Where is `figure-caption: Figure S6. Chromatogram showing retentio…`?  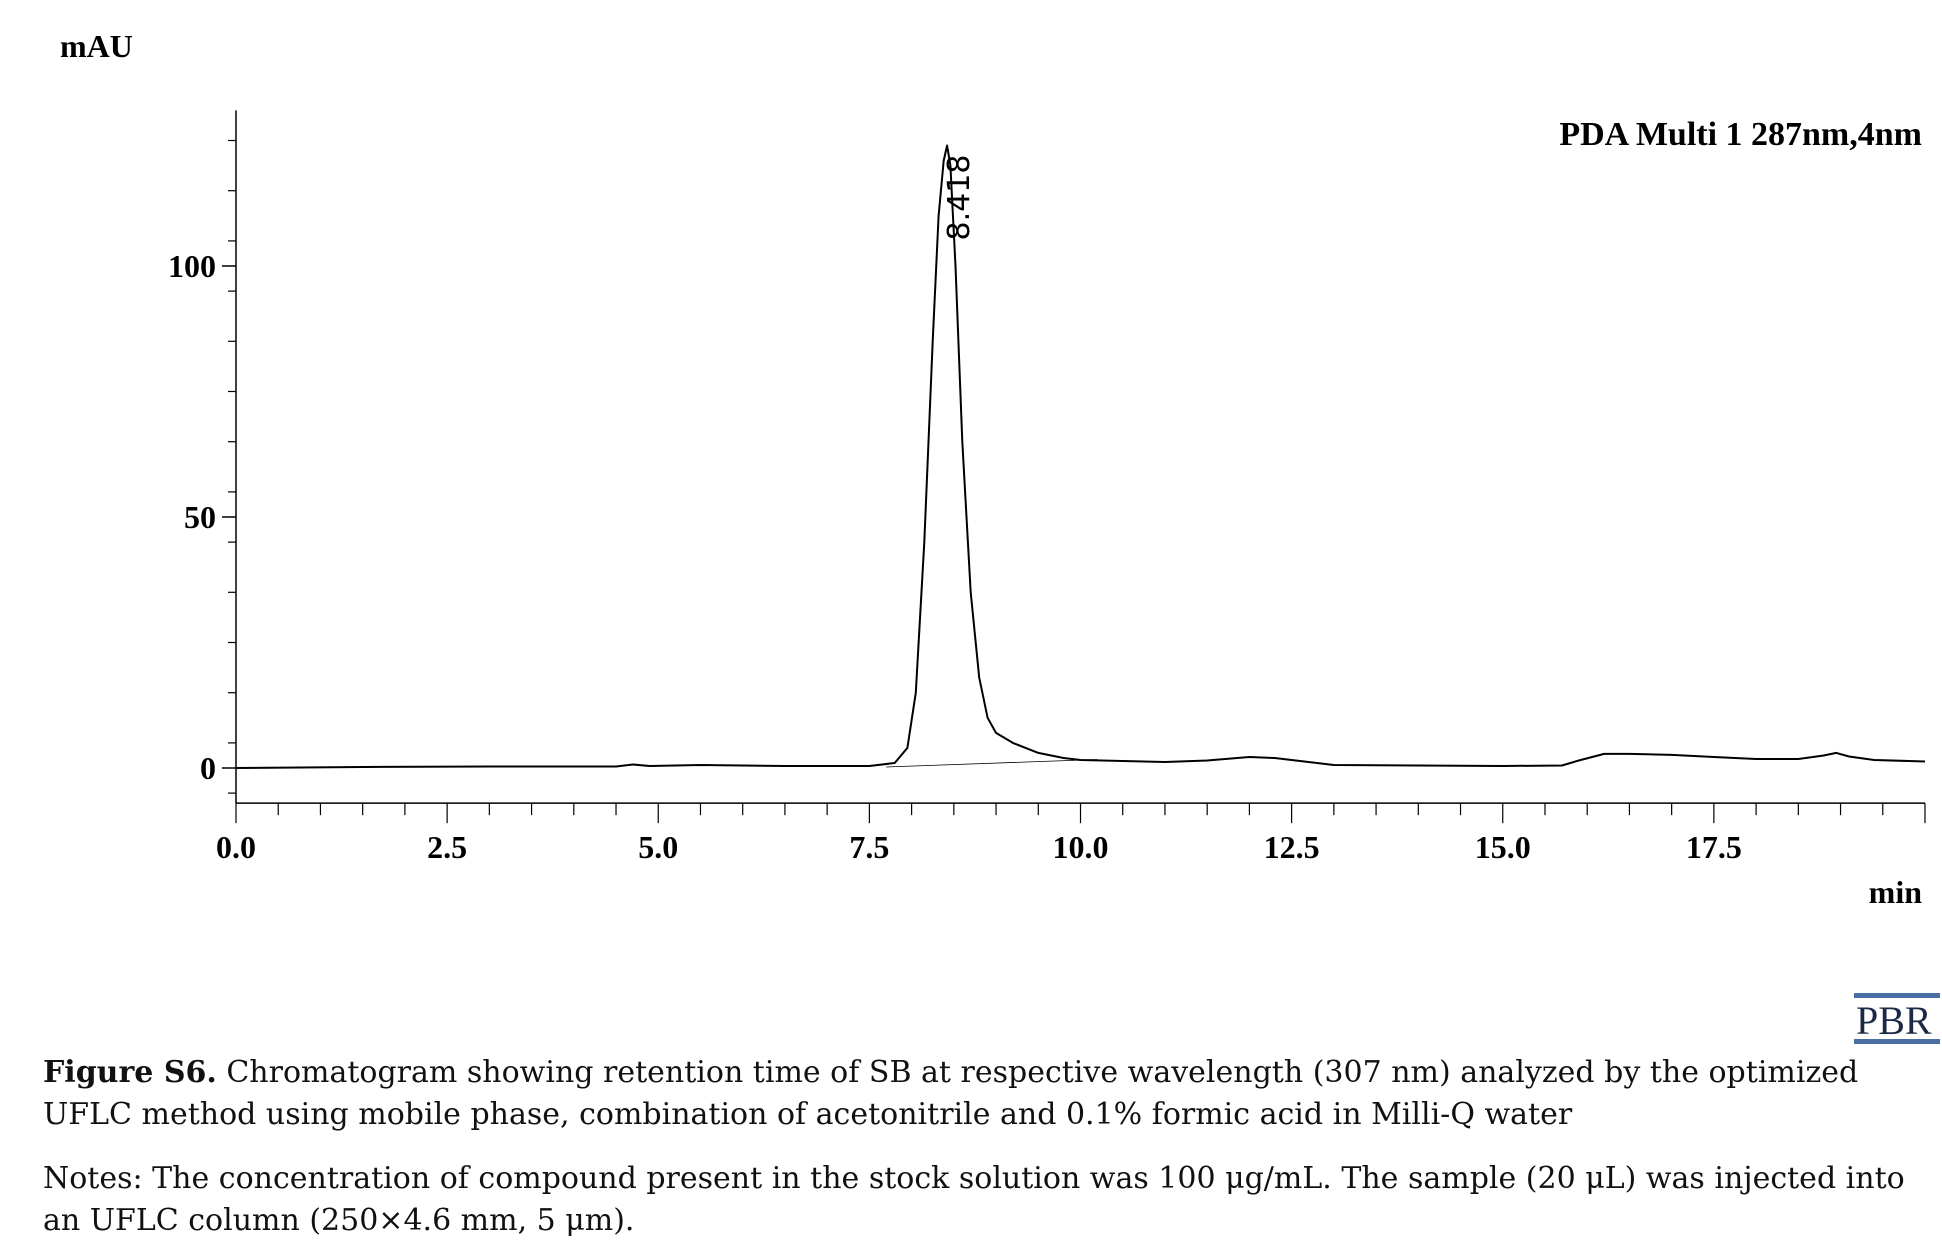
figure-caption: Figure S6. Chromatogram showing retentio… is located at coordinates (983, 1094).